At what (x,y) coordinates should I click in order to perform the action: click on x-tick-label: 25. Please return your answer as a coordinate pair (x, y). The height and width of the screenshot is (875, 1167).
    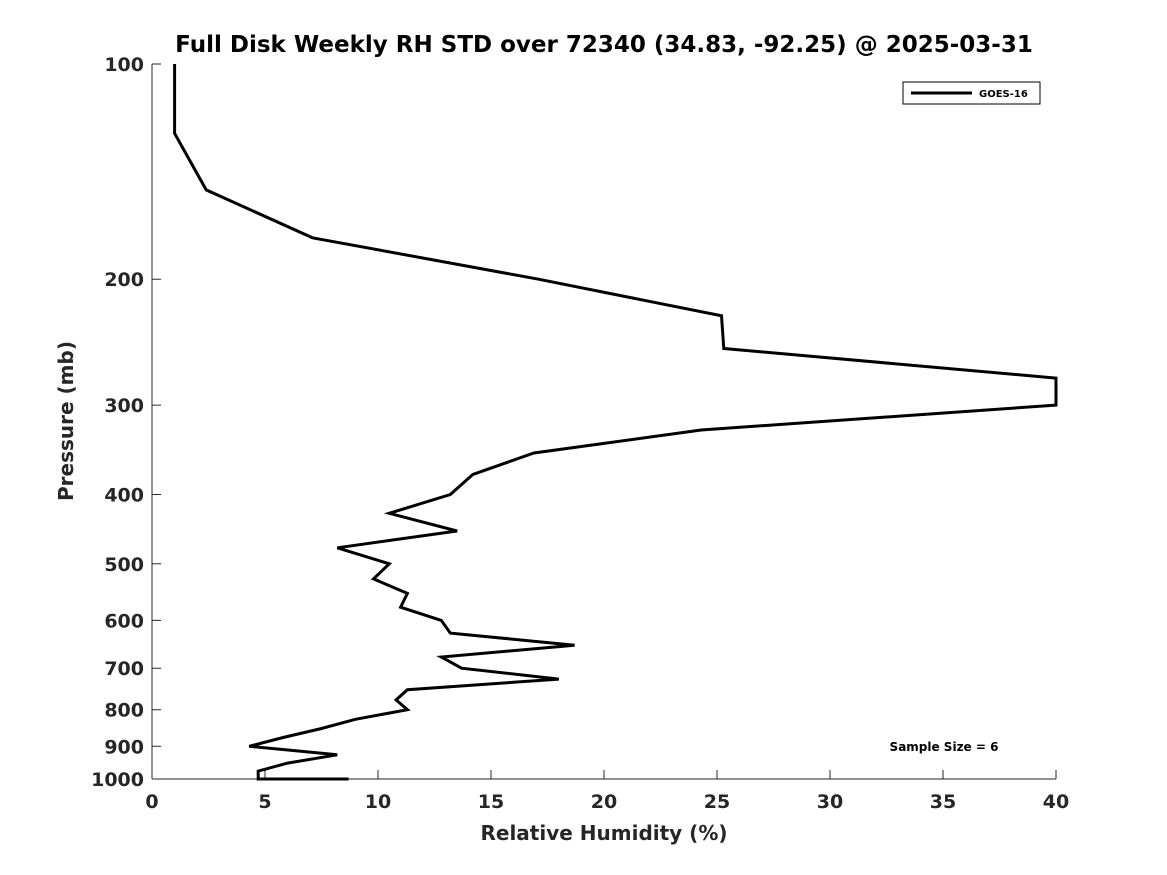
    Looking at the image, I should click on (717, 802).